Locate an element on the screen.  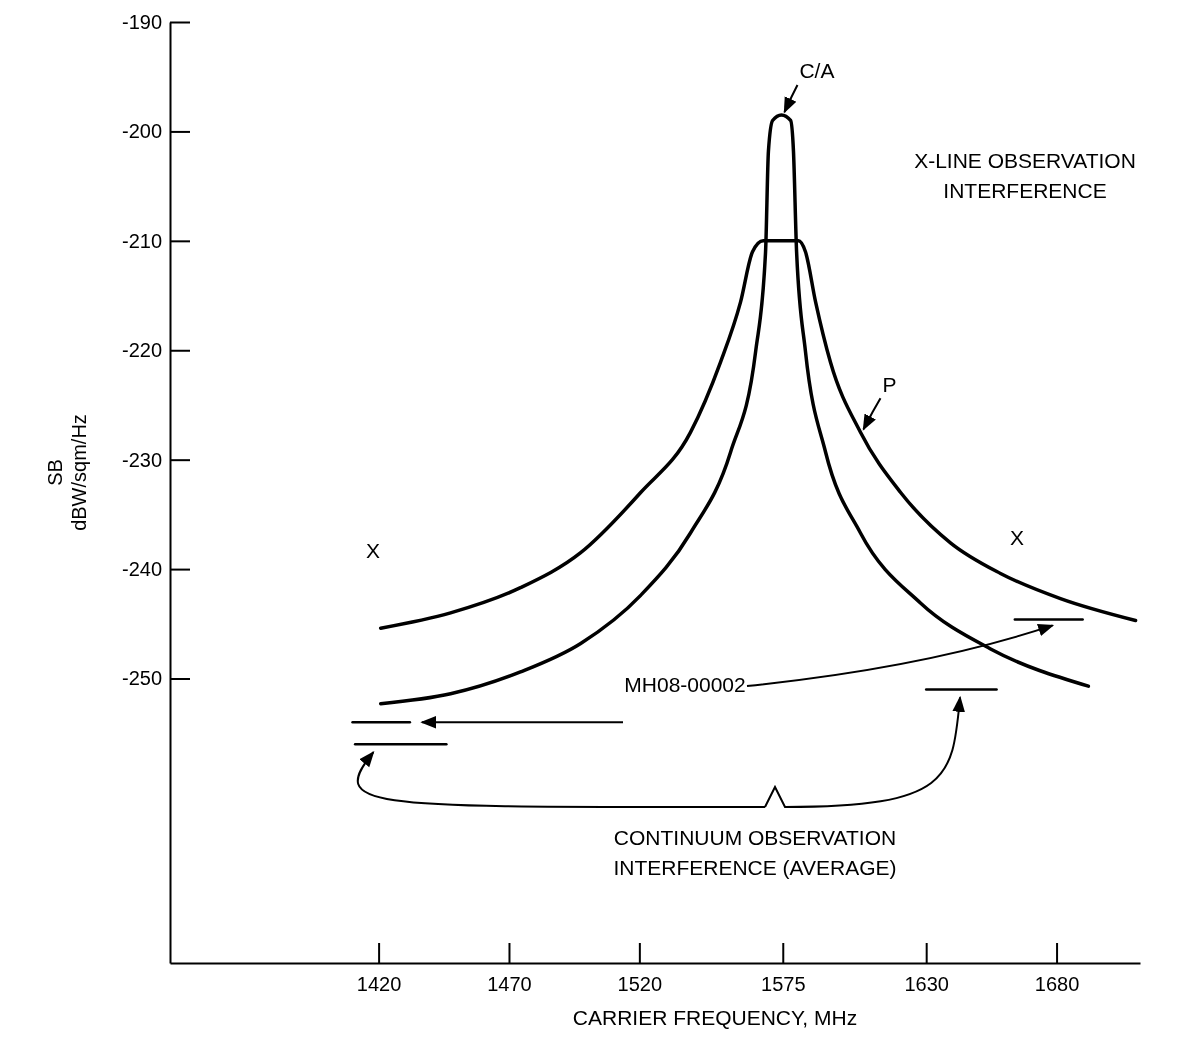
annotation: X-LINE OBSERVATION INTERFERENCE is located at coordinates (1025, 175).